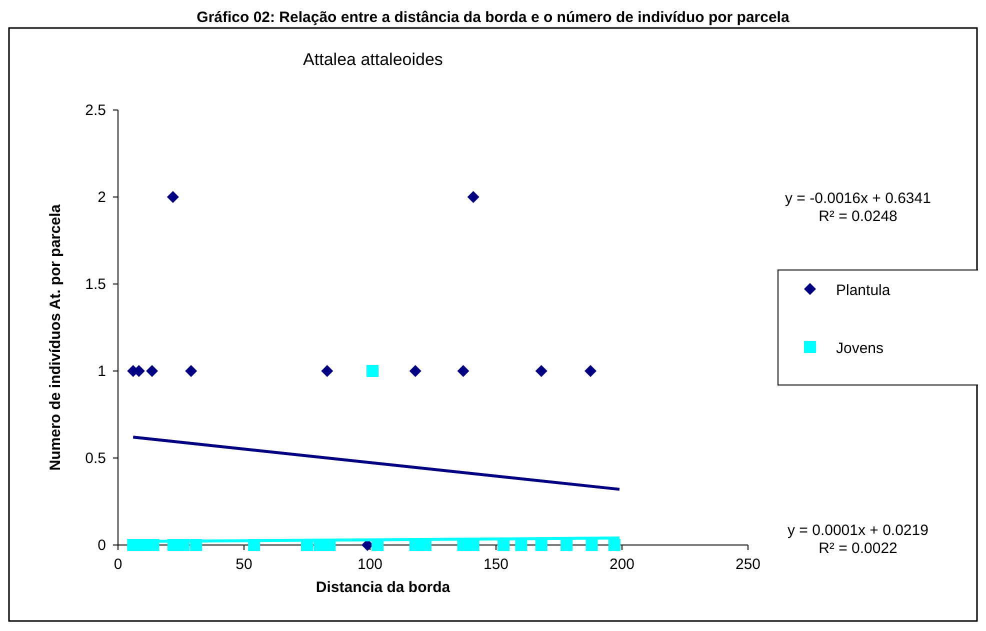  What do you see at coordinates (95, 458) in the screenshot?
I see `y-tick-label: 0.5` at bounding box center [95, 458].